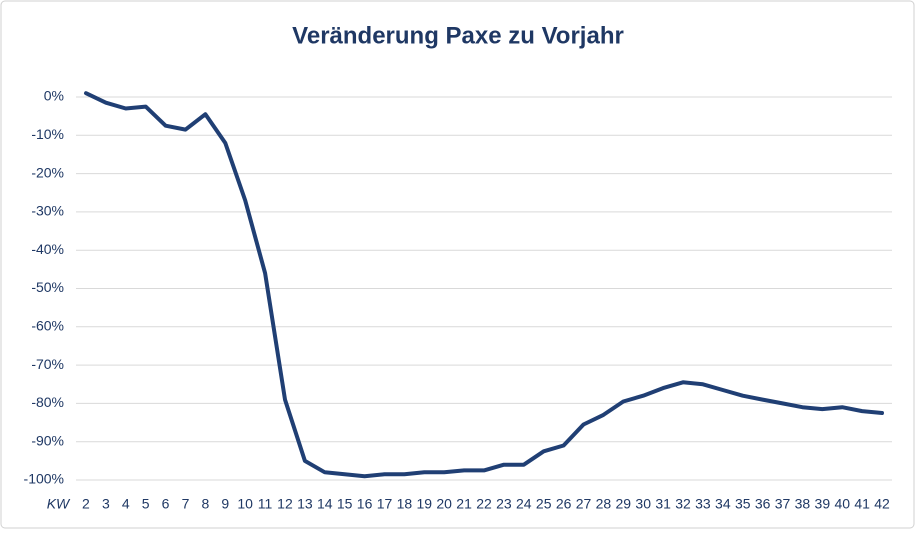 Image resolution: width=916 pixels, height=535 pixels. I want to click on x-tick-label: 28, so click(604, 504).